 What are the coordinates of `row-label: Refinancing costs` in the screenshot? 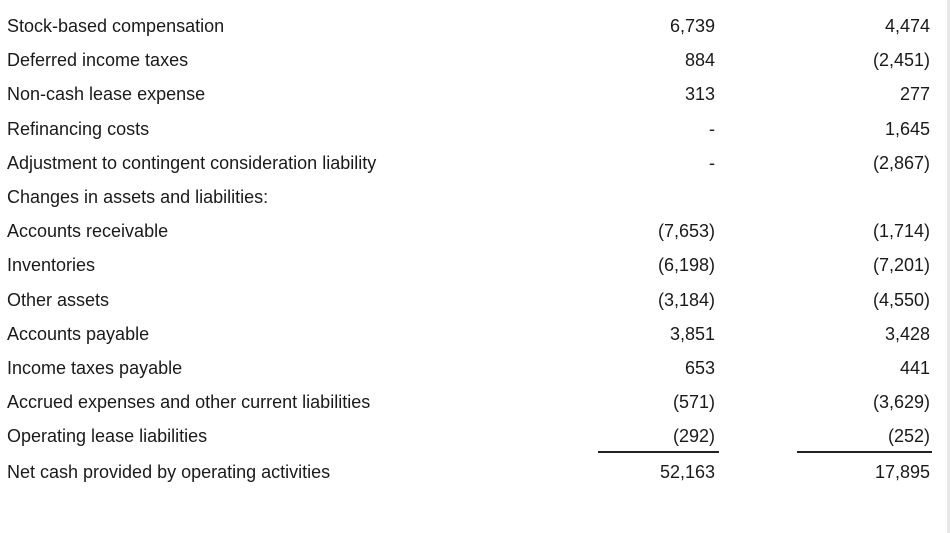 It's located at (78, 128).